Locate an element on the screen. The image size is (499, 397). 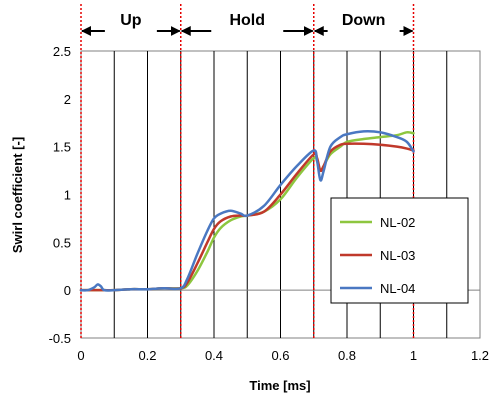
x-tick-label: 0.2 is located at coordinates (147, 355).